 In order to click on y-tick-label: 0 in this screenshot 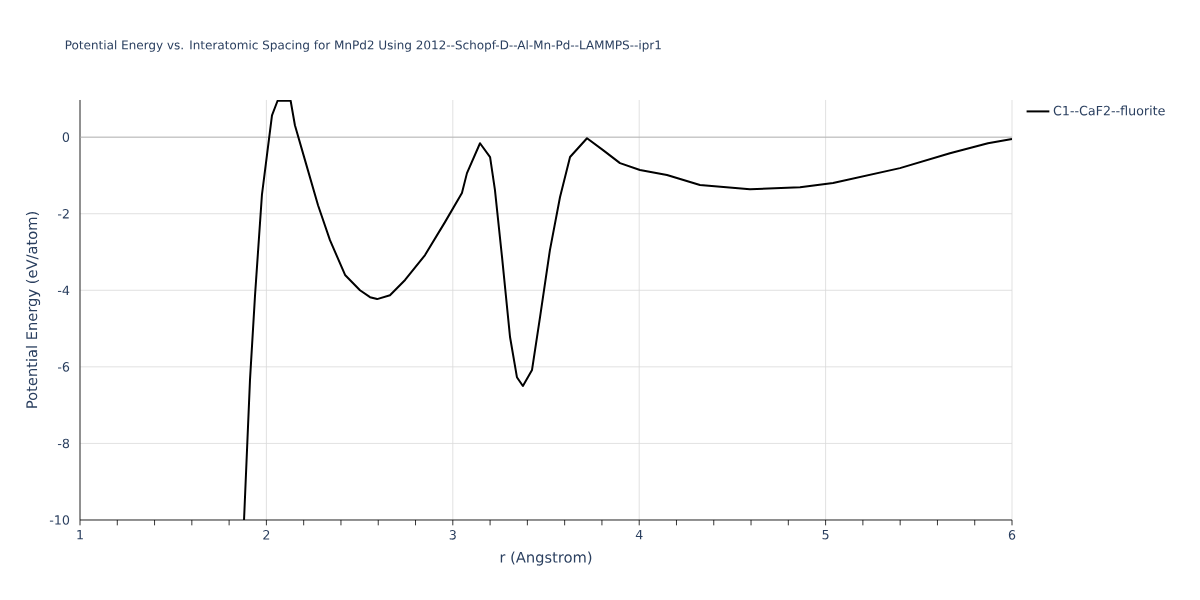, I will do `click(66, 137)`.